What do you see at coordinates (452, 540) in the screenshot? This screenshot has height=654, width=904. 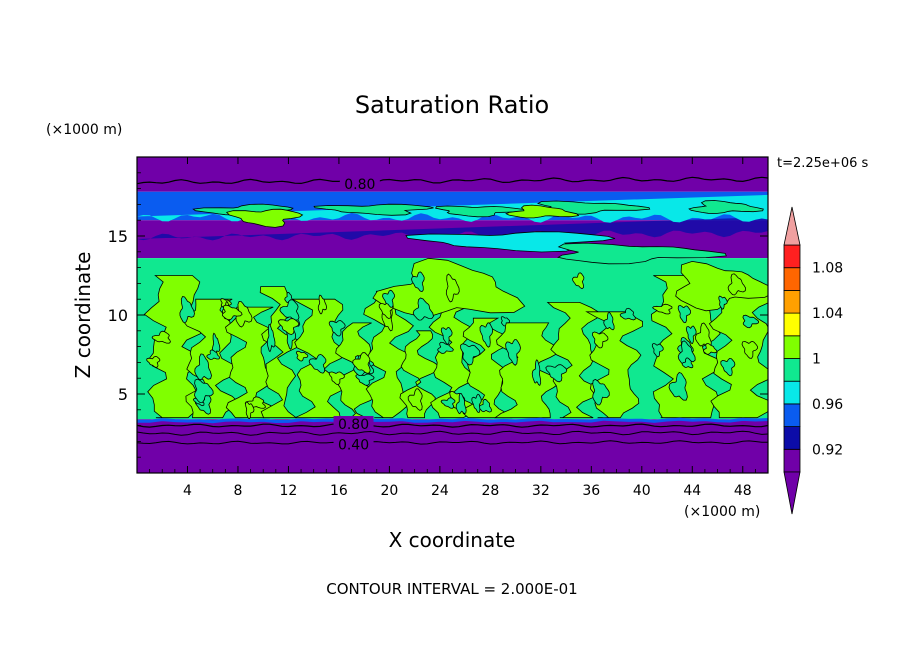 I see `x-axis-label: X coordinate` at bounding box center [452, 540].